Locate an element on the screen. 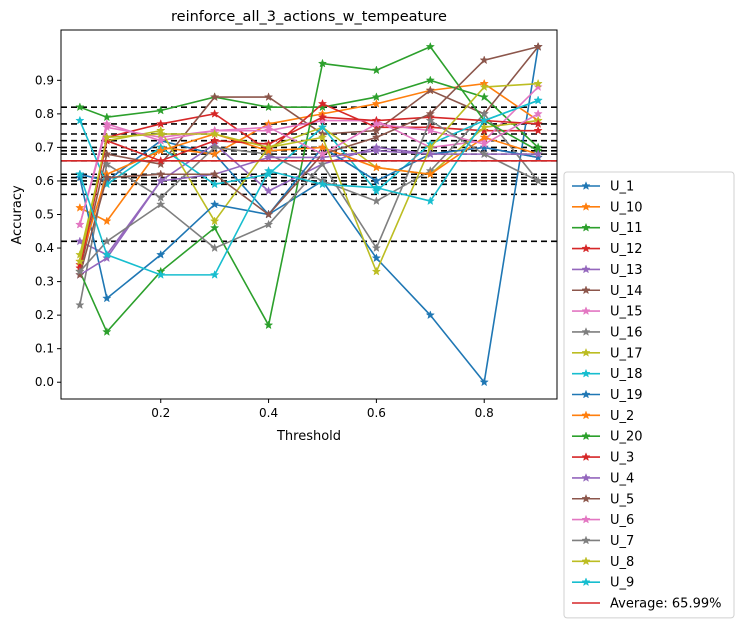 This screenshot has height=633, width=743. legend-label: Average: 65.99% is located at coordinates (665, 604).